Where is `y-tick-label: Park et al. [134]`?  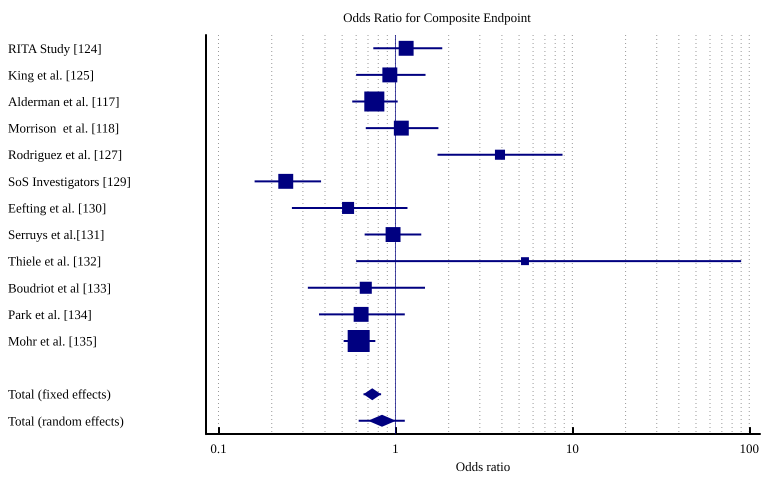 y-tick-label: Park et al. [134] is located at coordinates (50, 314).